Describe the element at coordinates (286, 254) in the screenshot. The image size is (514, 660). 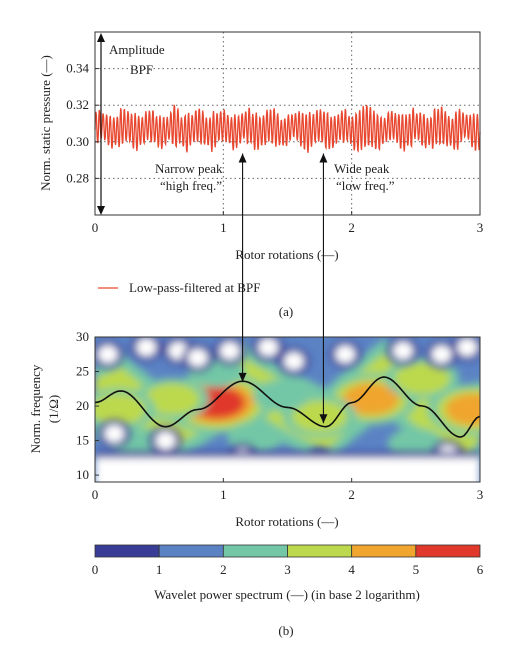
I see `panel-a-xlabel: Rotor rotations (—)` at that location.